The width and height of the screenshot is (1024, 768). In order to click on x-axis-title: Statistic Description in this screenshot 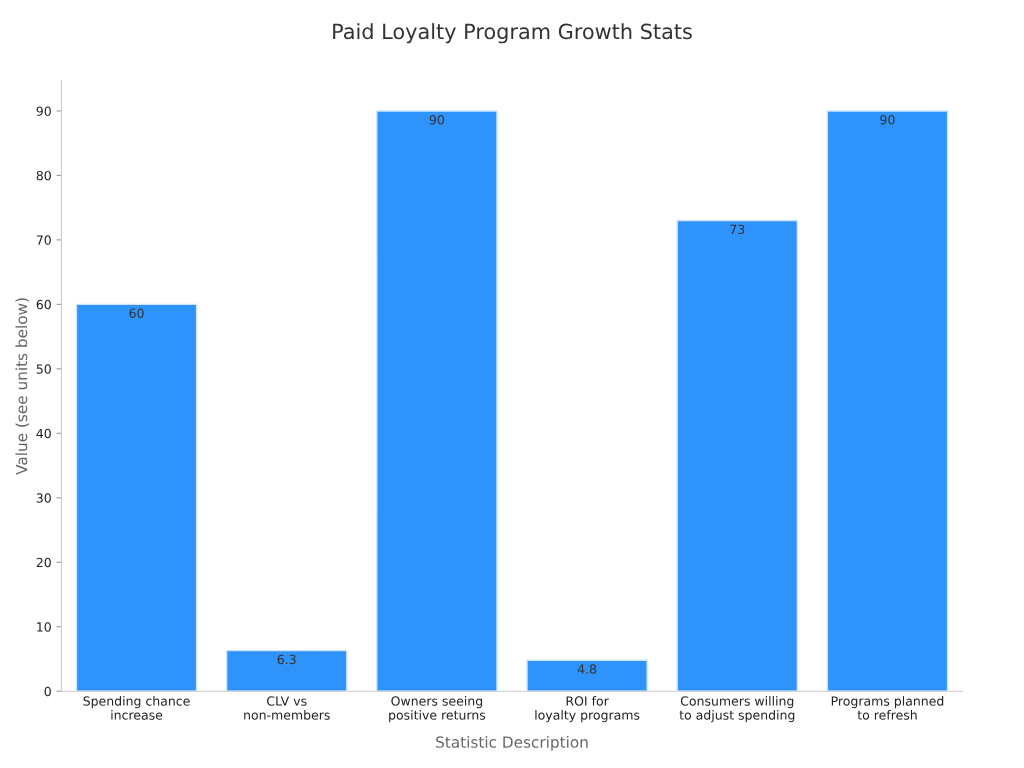, I will do `click(512, 743)`.